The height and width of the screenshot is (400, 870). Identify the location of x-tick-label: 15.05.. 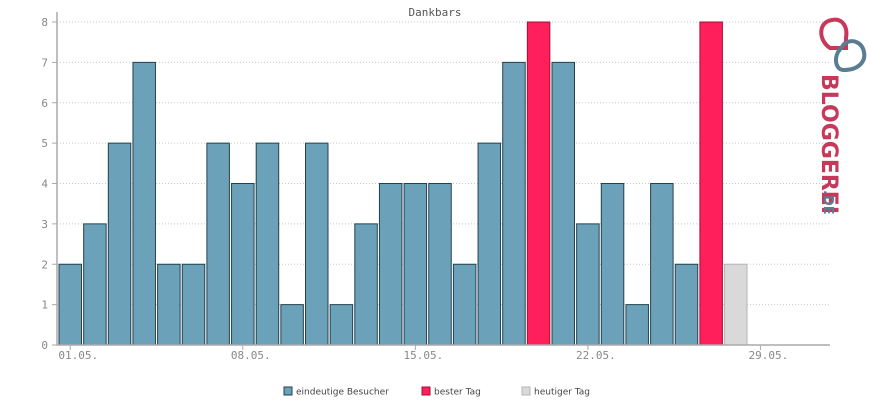
(423, 355).